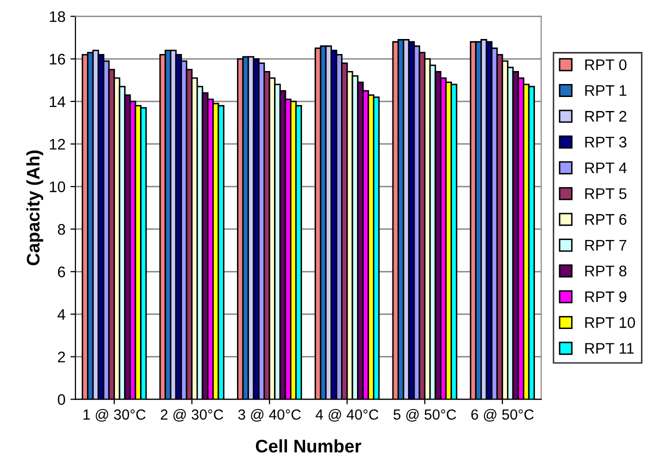 The image size is (656, 467). Describe the element at coordinates (605, 194) in the screenshot. I see `legend-label: RPT 5` at that location.